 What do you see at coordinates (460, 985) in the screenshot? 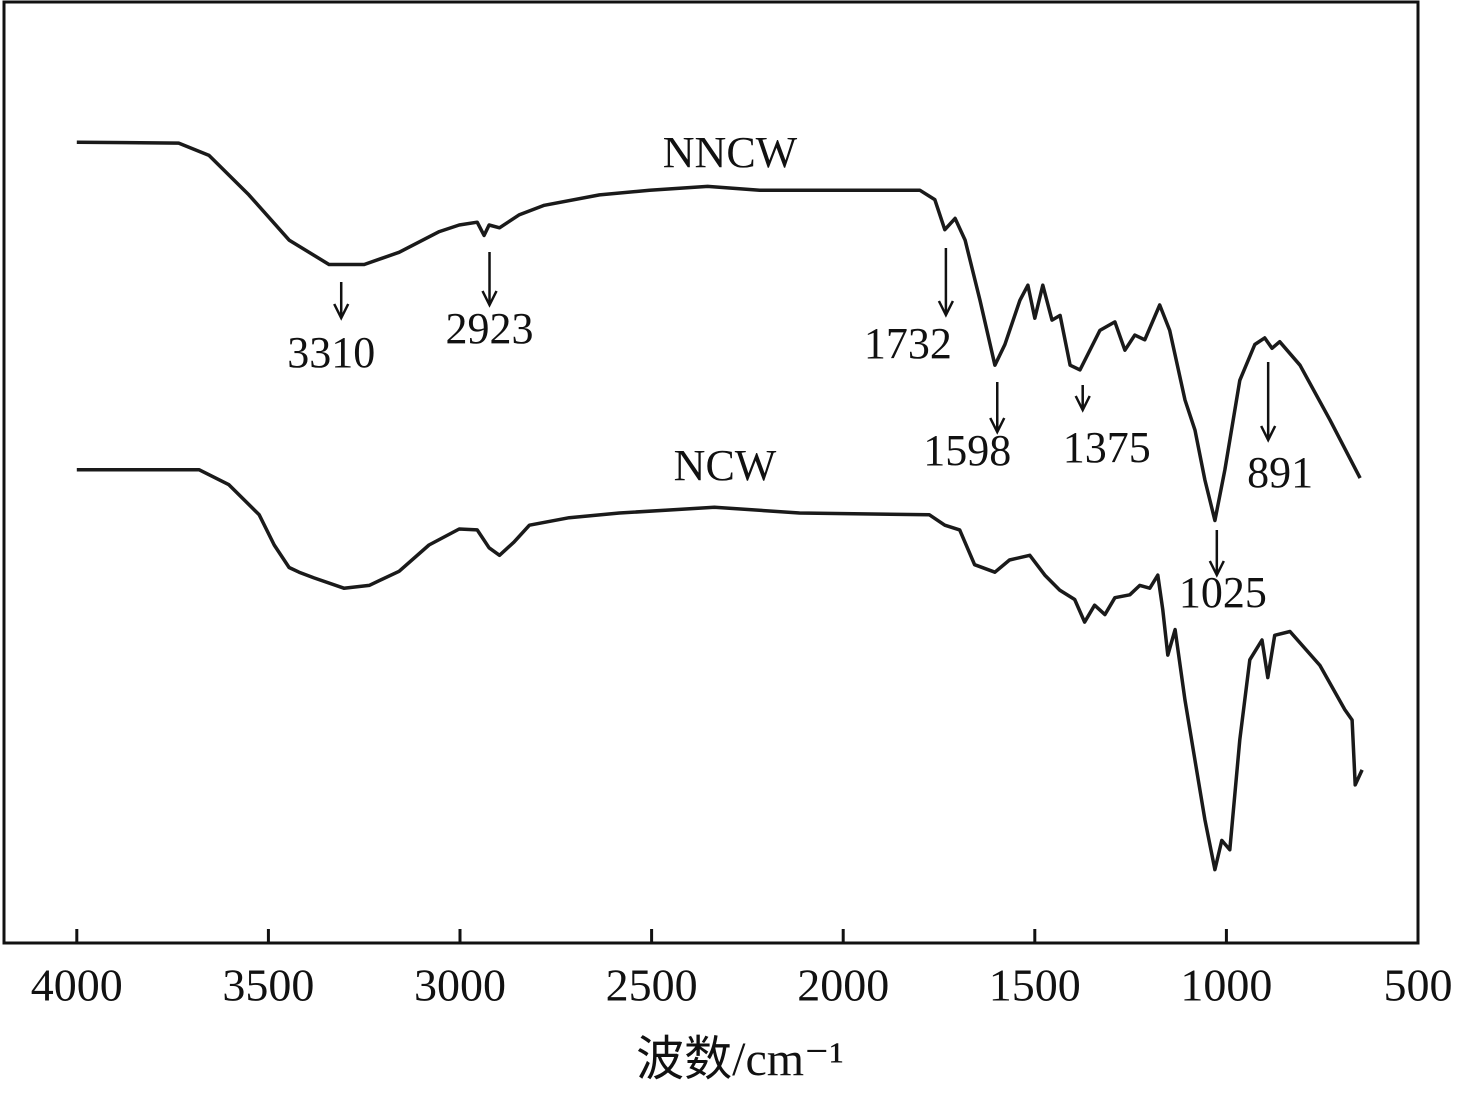
I see `x-tick-label: 3000` at bounding box center [460, 985].